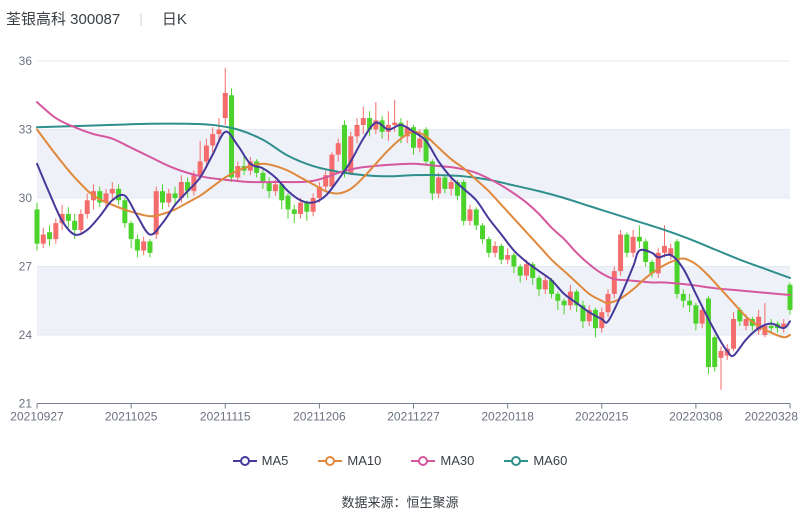  Describe the element at coordinates (26, 404) in the screenshot. I see `y-axis-label: 21` at that location.